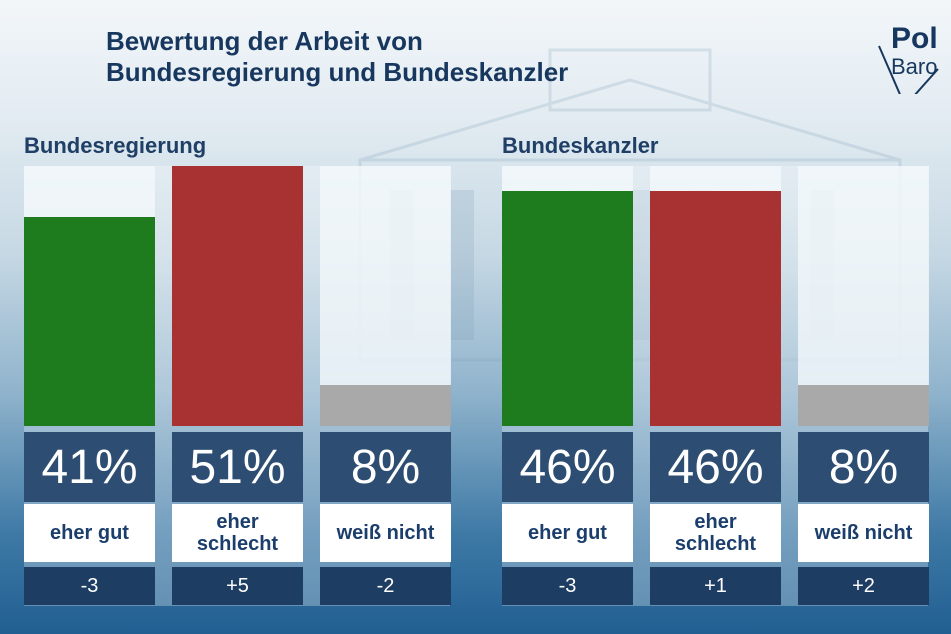 This screenshot has width=951, height=634. Describe the element at coordinates (89, 467) in the screenshot. I see `value-label-bundesregierung-eher-gut: 41%` at that location.